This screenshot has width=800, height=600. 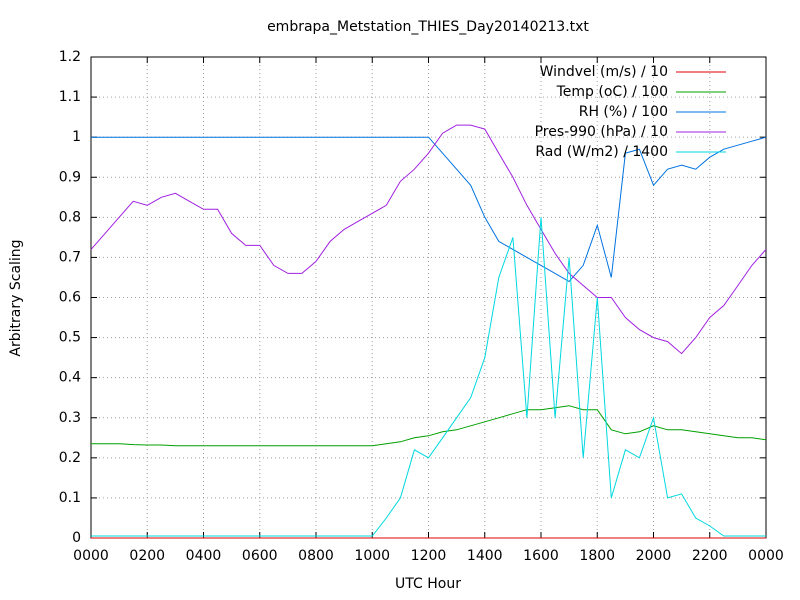 What do you see at coordinates (597, 556) in the screenshot?
I see `x-tick-label: 1800` at bounding box center [597, 556].